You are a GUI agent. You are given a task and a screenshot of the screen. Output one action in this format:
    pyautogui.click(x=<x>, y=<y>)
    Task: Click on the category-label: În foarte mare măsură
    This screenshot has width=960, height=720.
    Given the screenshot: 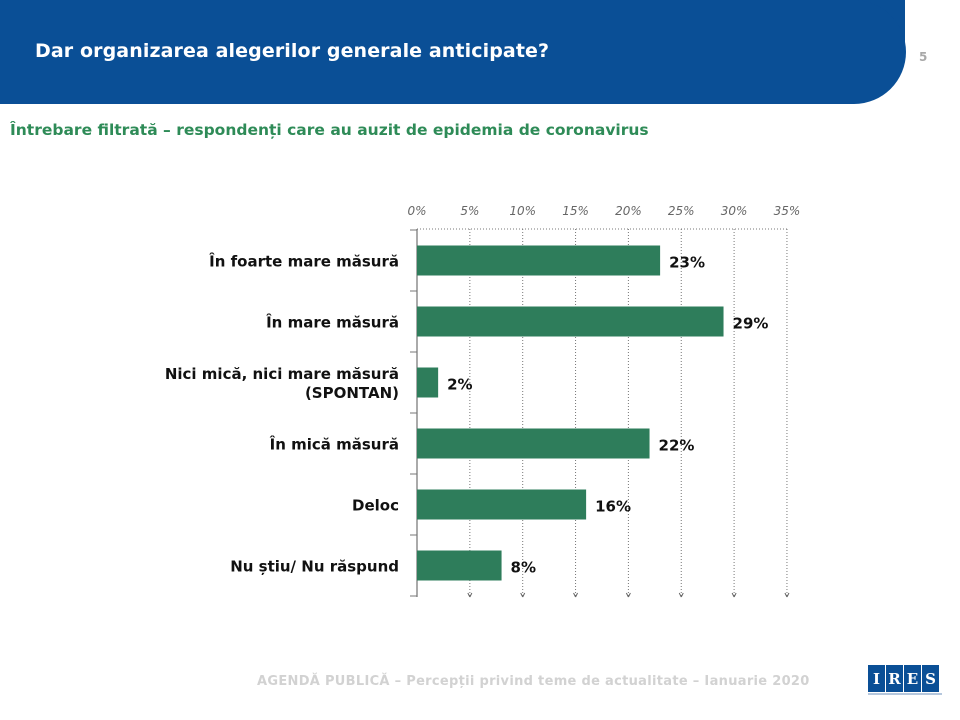 What is the action you would take?
    pyautogui.click(x=304, y=261)
    